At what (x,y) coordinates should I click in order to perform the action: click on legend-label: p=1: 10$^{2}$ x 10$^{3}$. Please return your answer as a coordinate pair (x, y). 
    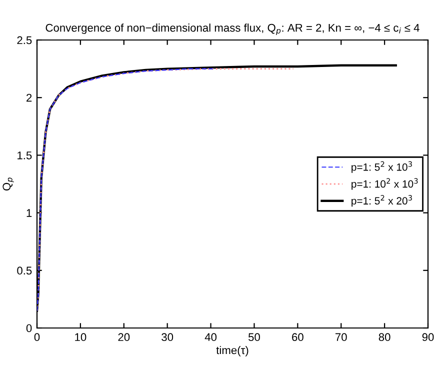
    Looking at the image, I should click on (385, 184).